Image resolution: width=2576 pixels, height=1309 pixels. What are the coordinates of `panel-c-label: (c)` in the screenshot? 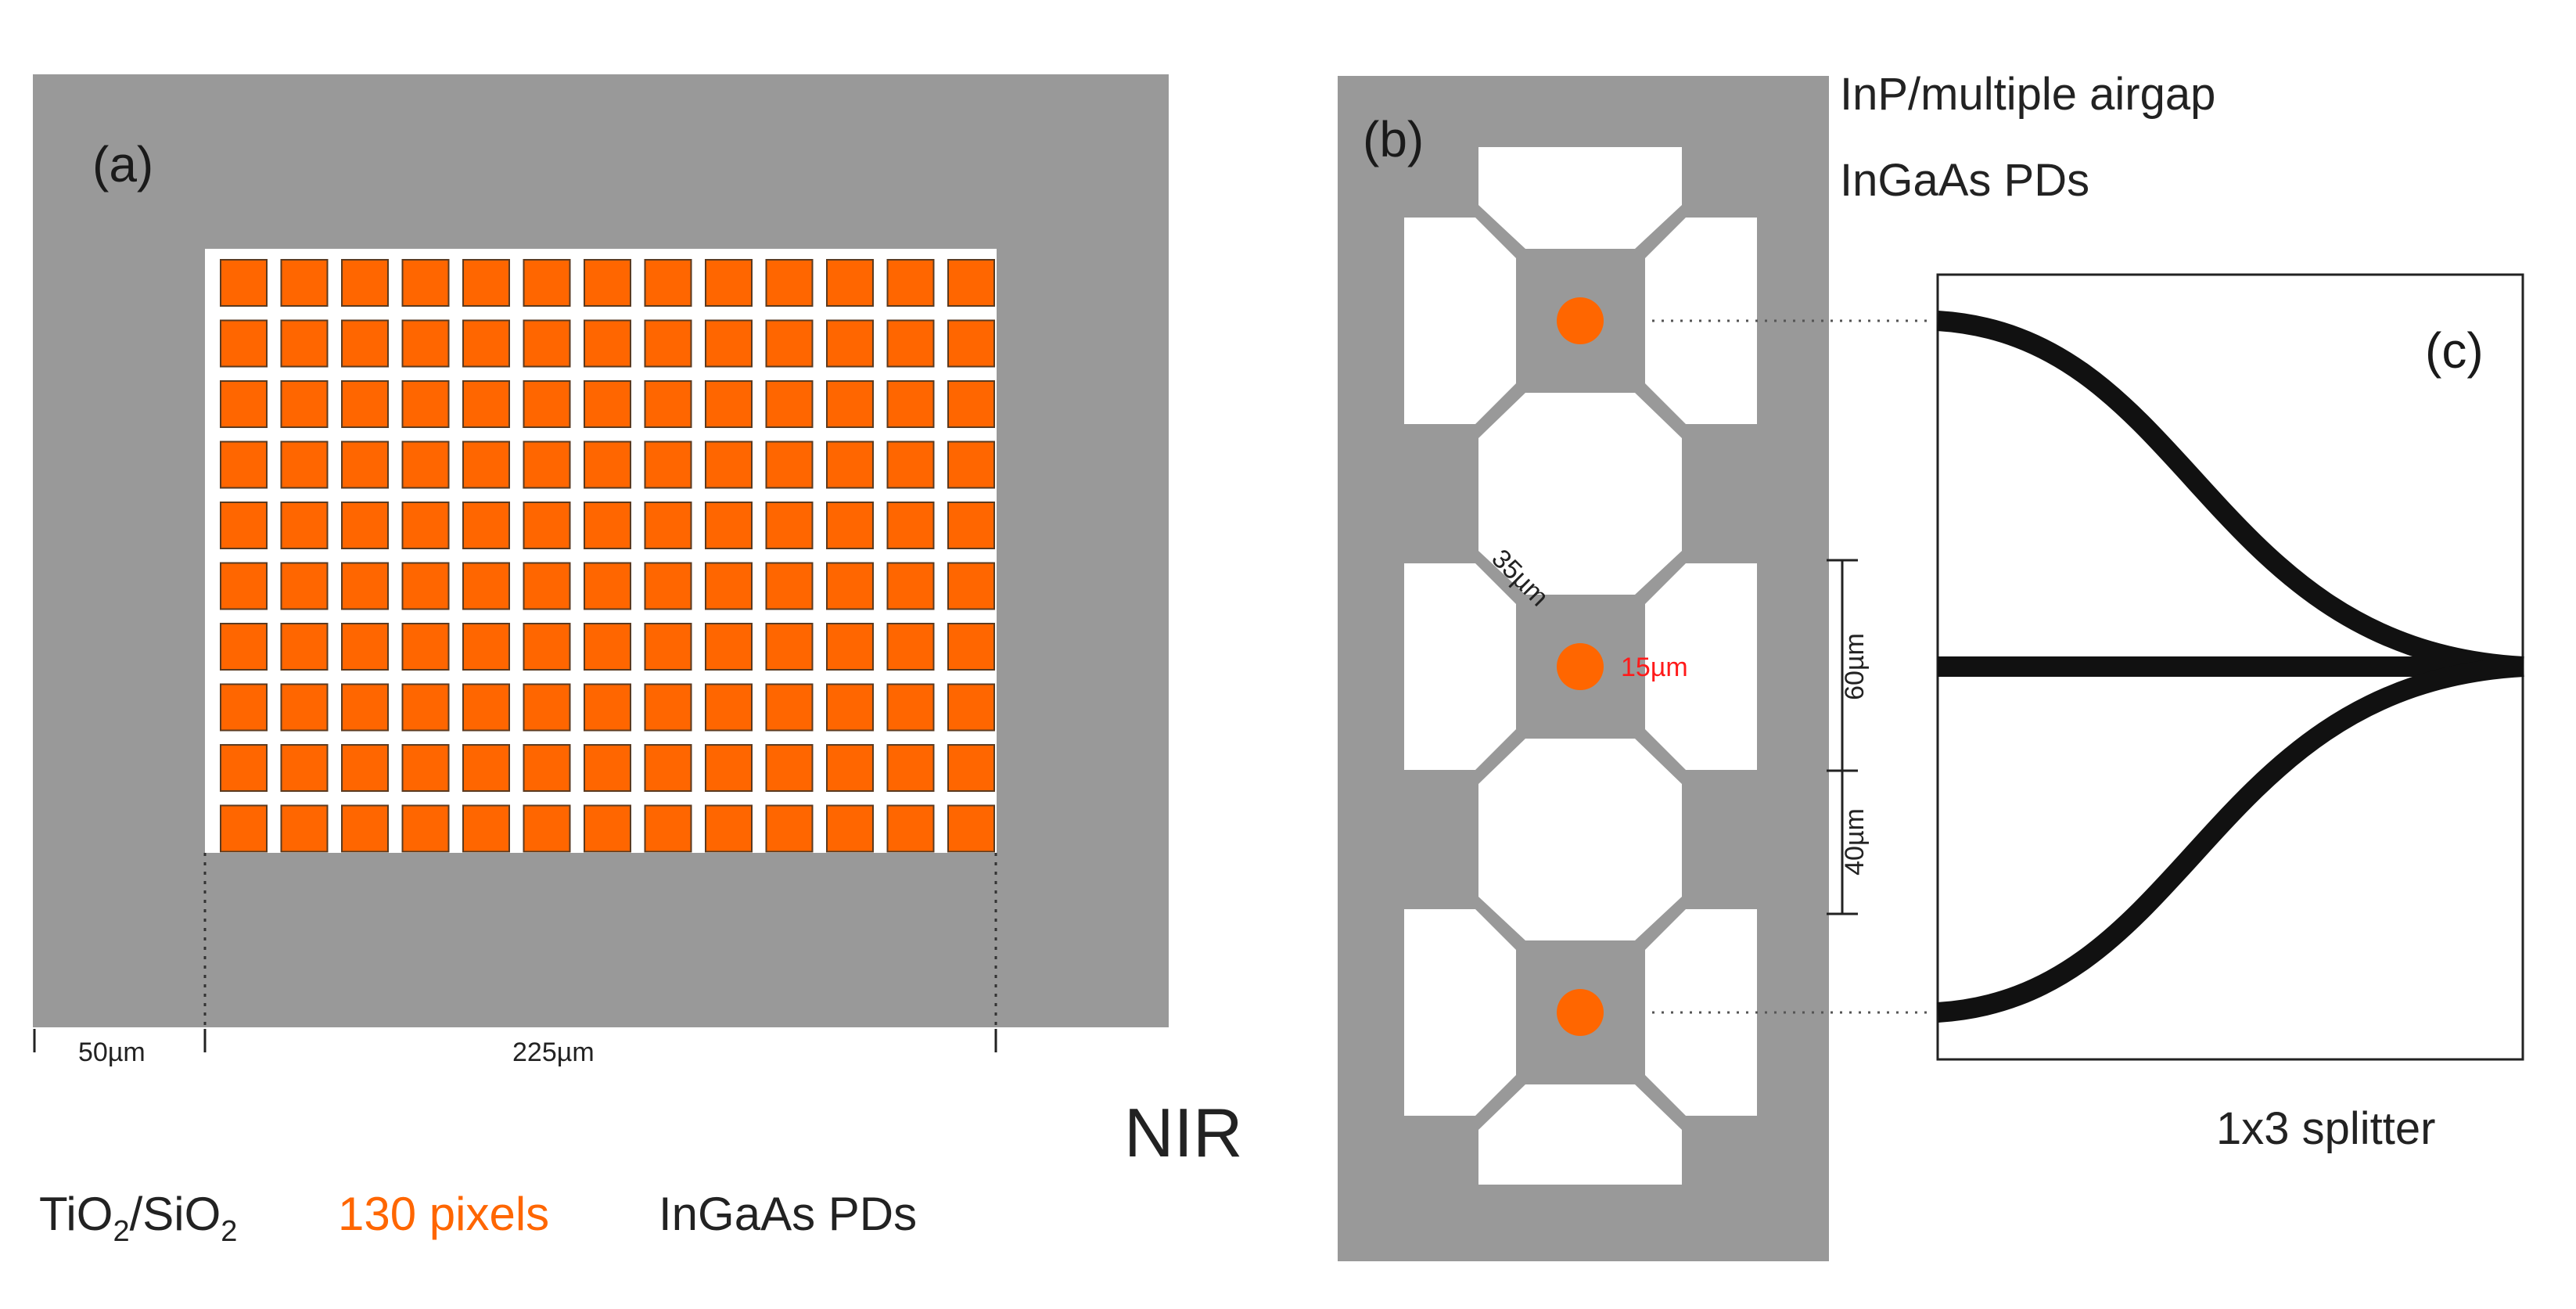 It's located at (2454, 350).